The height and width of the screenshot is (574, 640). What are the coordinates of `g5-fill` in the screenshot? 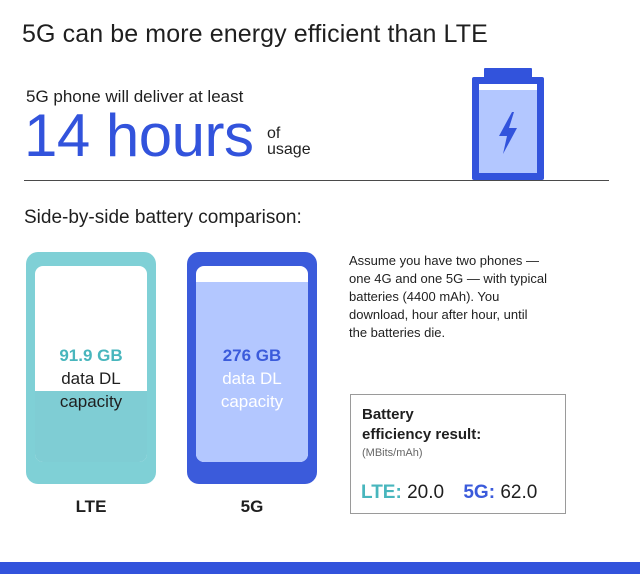 It's located at (252, 371).